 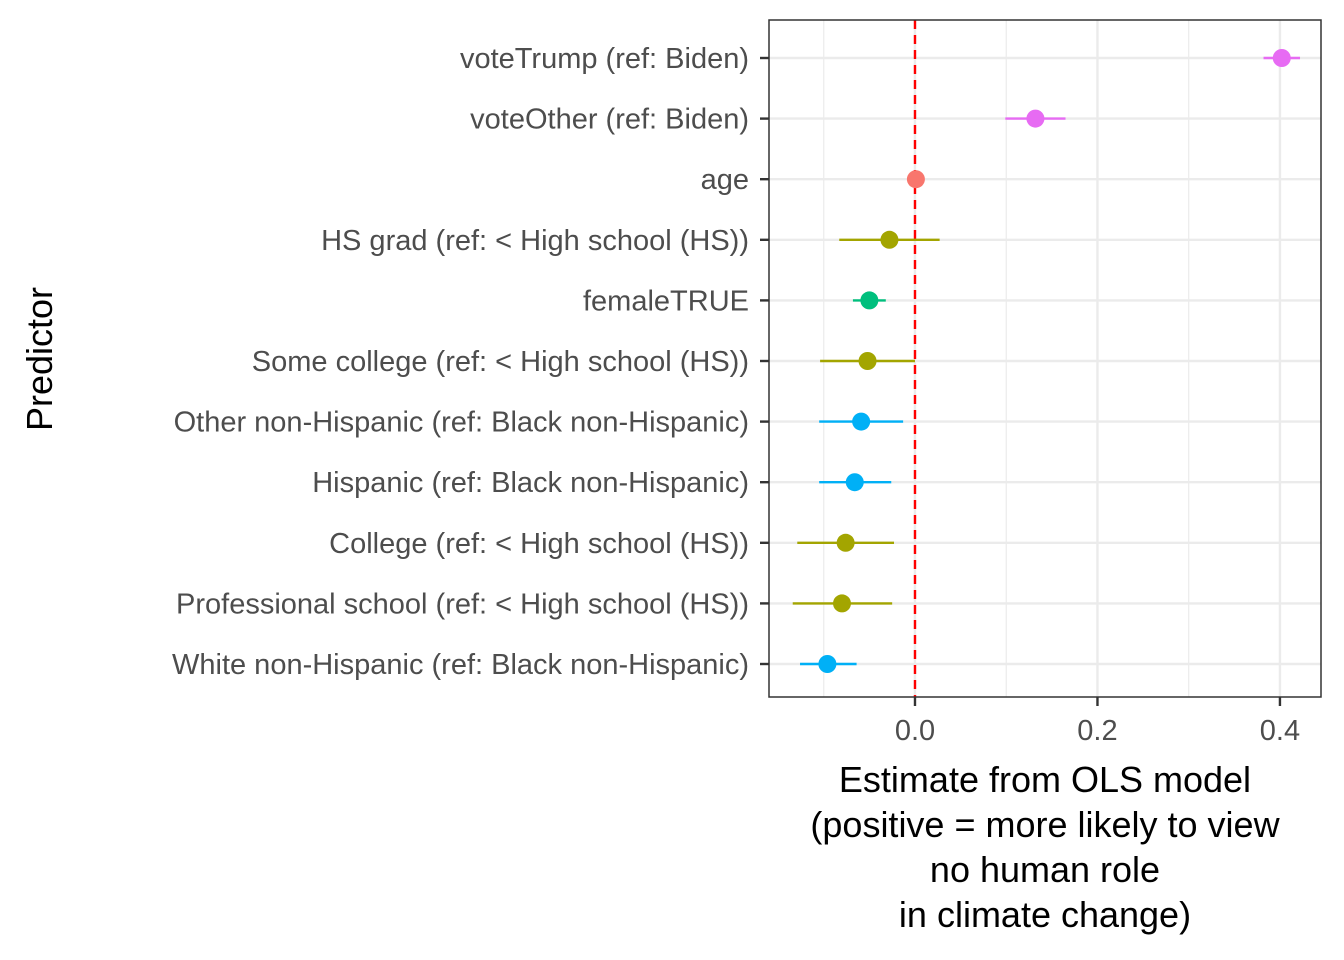 What do you see at coordinates (609, 120) in the screenshot?
I see `y-tick-label: voteOther (ref: Biden)` at bounding box center [609, 120].